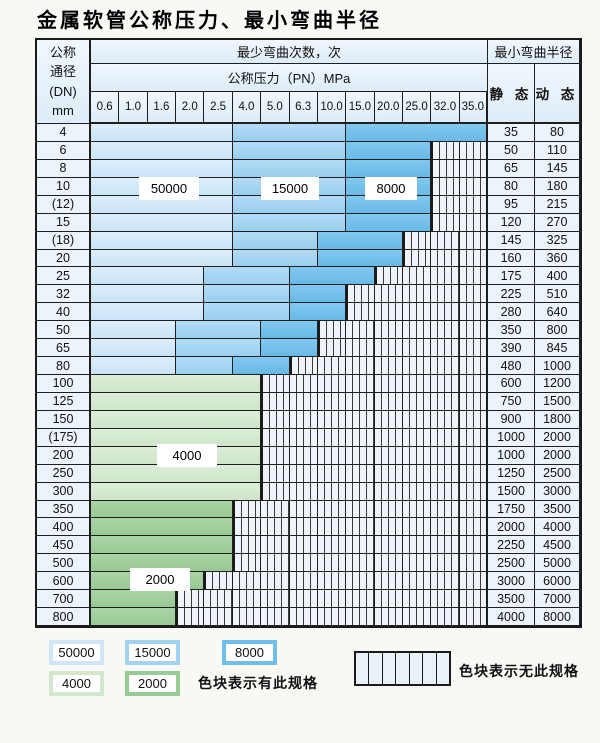  Describe the element at coordinates (218, 108) in the screenshot. I see `pressure-col-header: 2.5` at that location.